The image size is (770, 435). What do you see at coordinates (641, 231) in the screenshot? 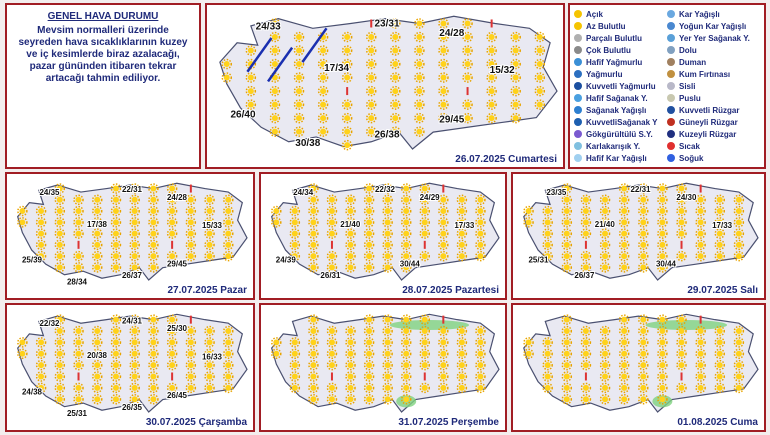
I see `country-outline` at bounding box center [641, 231].